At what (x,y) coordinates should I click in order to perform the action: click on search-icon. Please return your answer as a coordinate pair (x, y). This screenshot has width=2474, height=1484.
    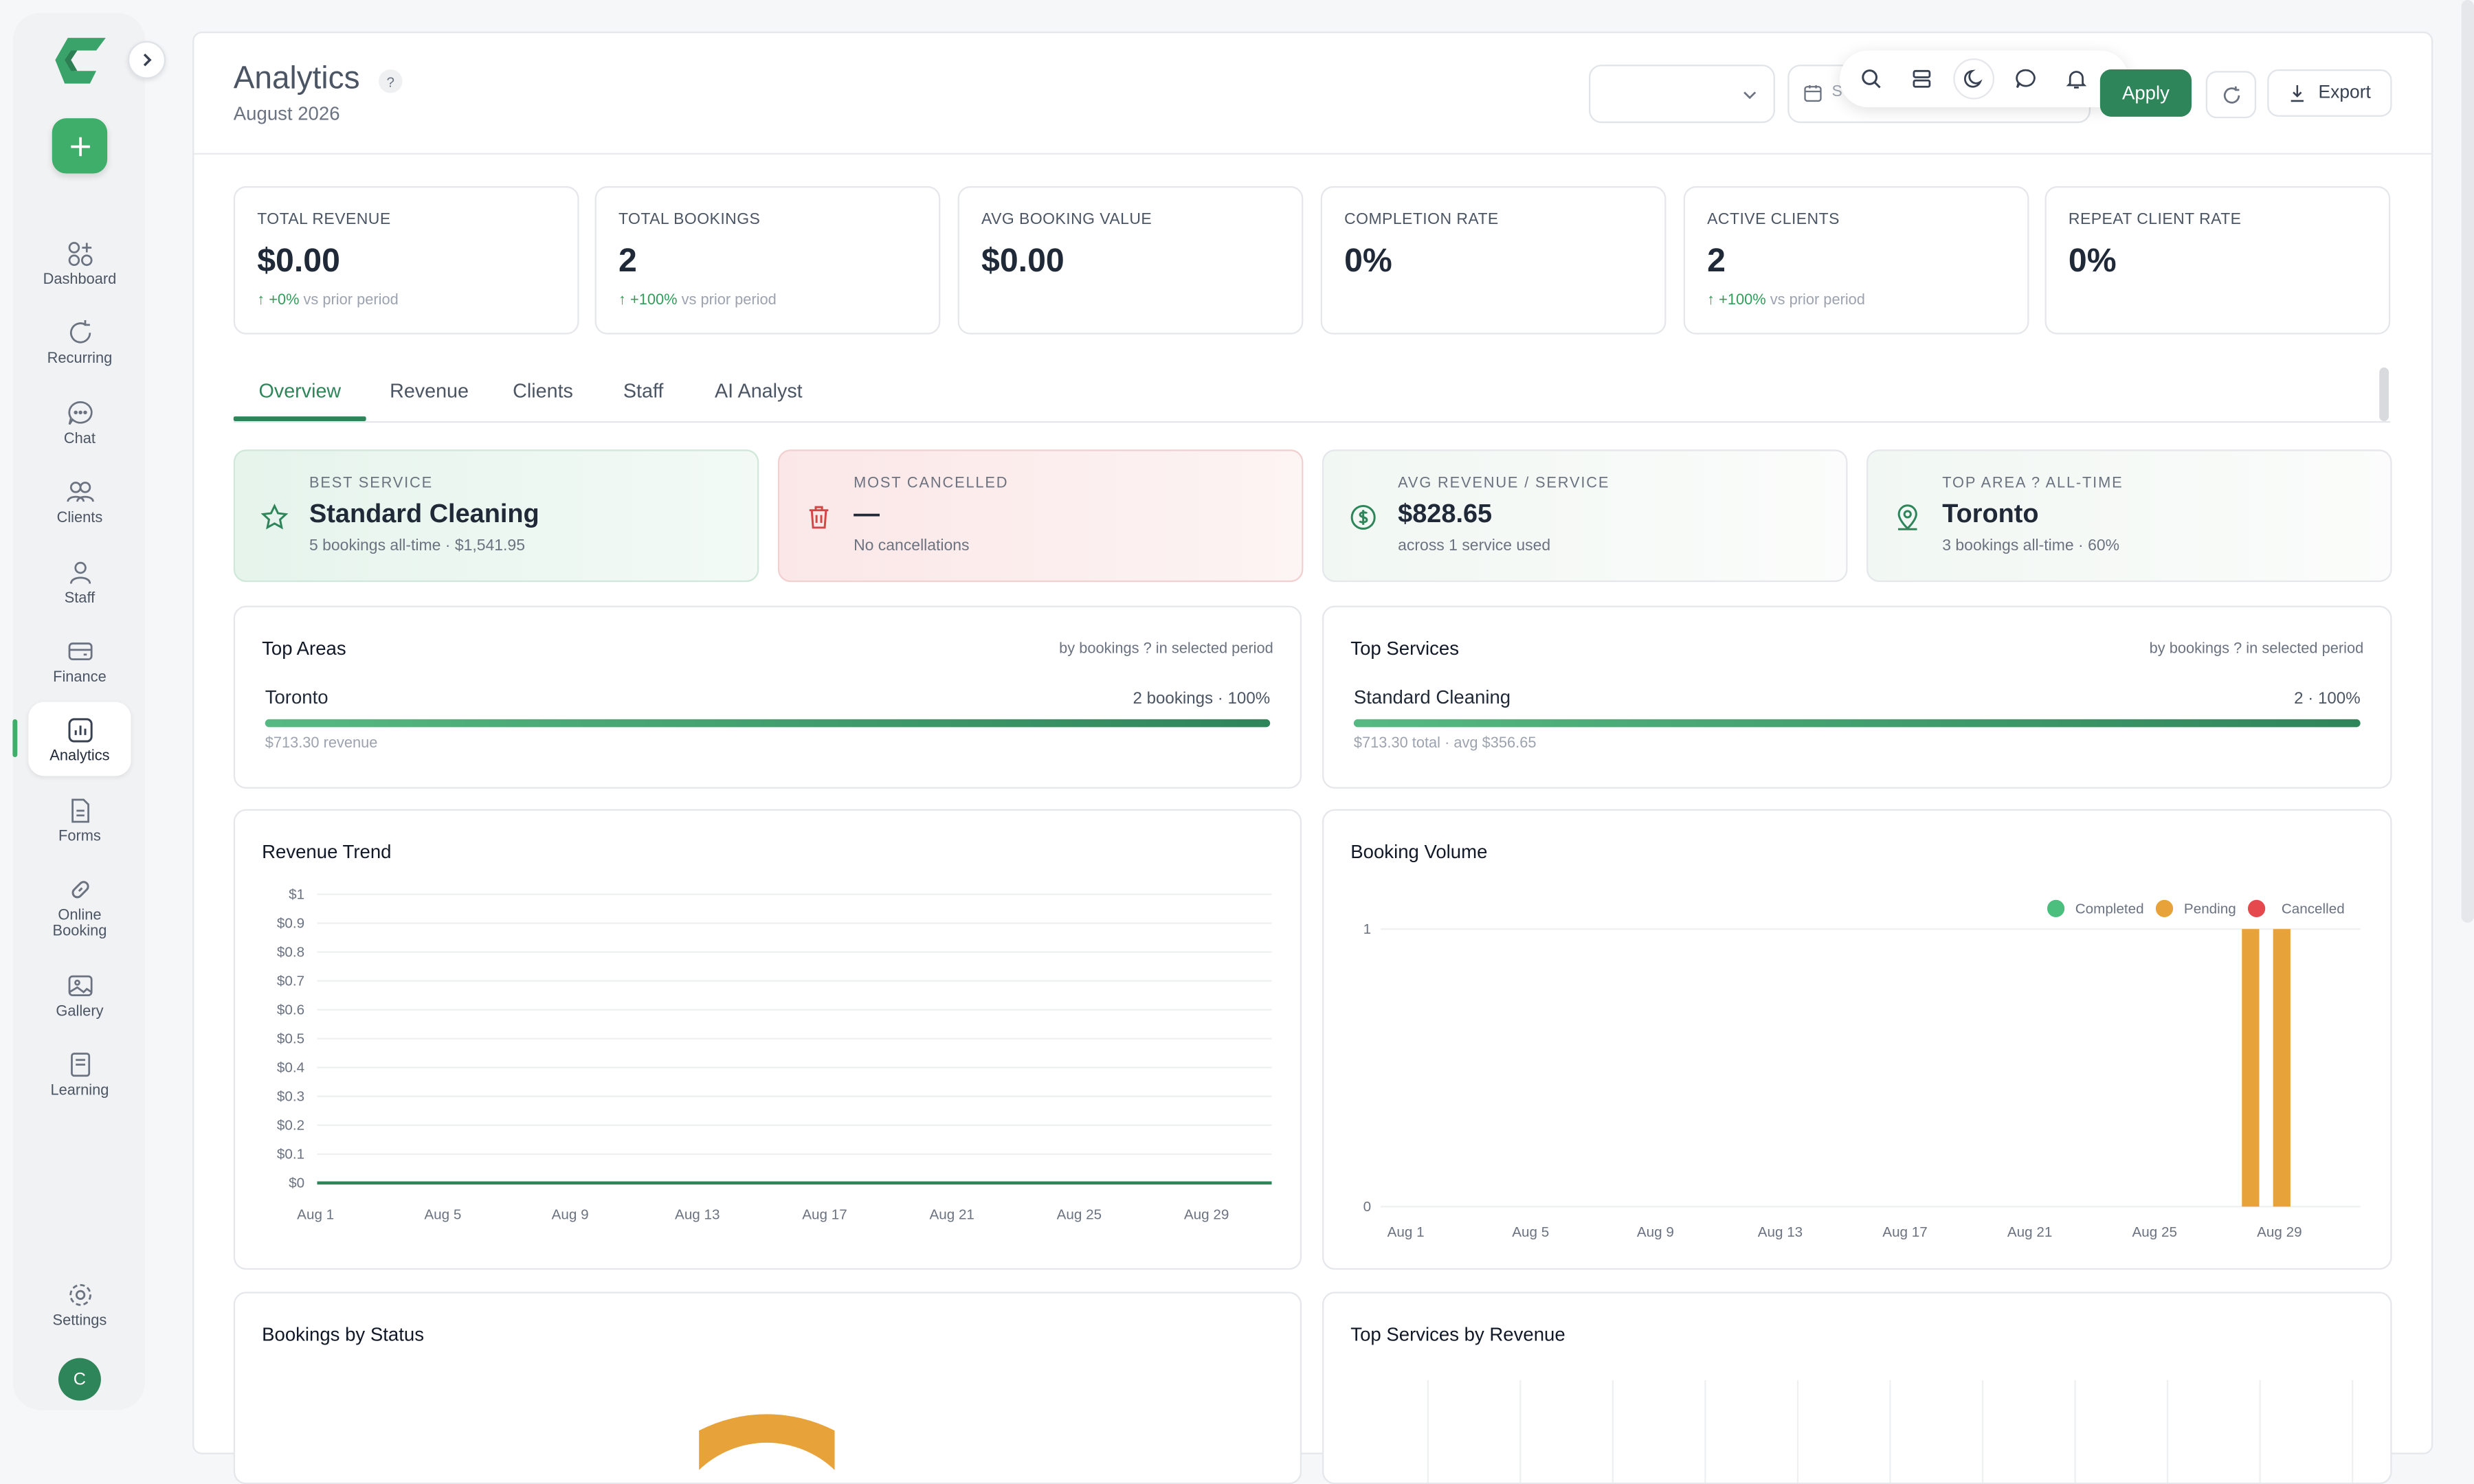
    Looking at the image, I should click on (1871, 79).